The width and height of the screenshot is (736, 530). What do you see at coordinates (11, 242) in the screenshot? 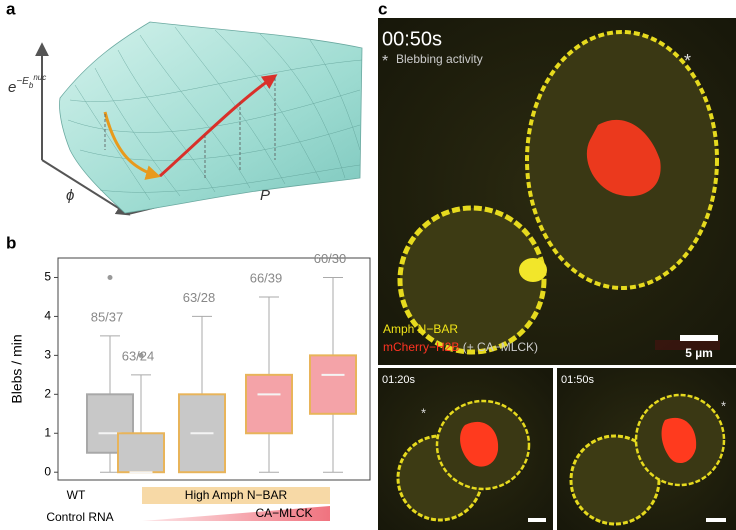
I see `panel-label: b` at bounding box center [11, 242].